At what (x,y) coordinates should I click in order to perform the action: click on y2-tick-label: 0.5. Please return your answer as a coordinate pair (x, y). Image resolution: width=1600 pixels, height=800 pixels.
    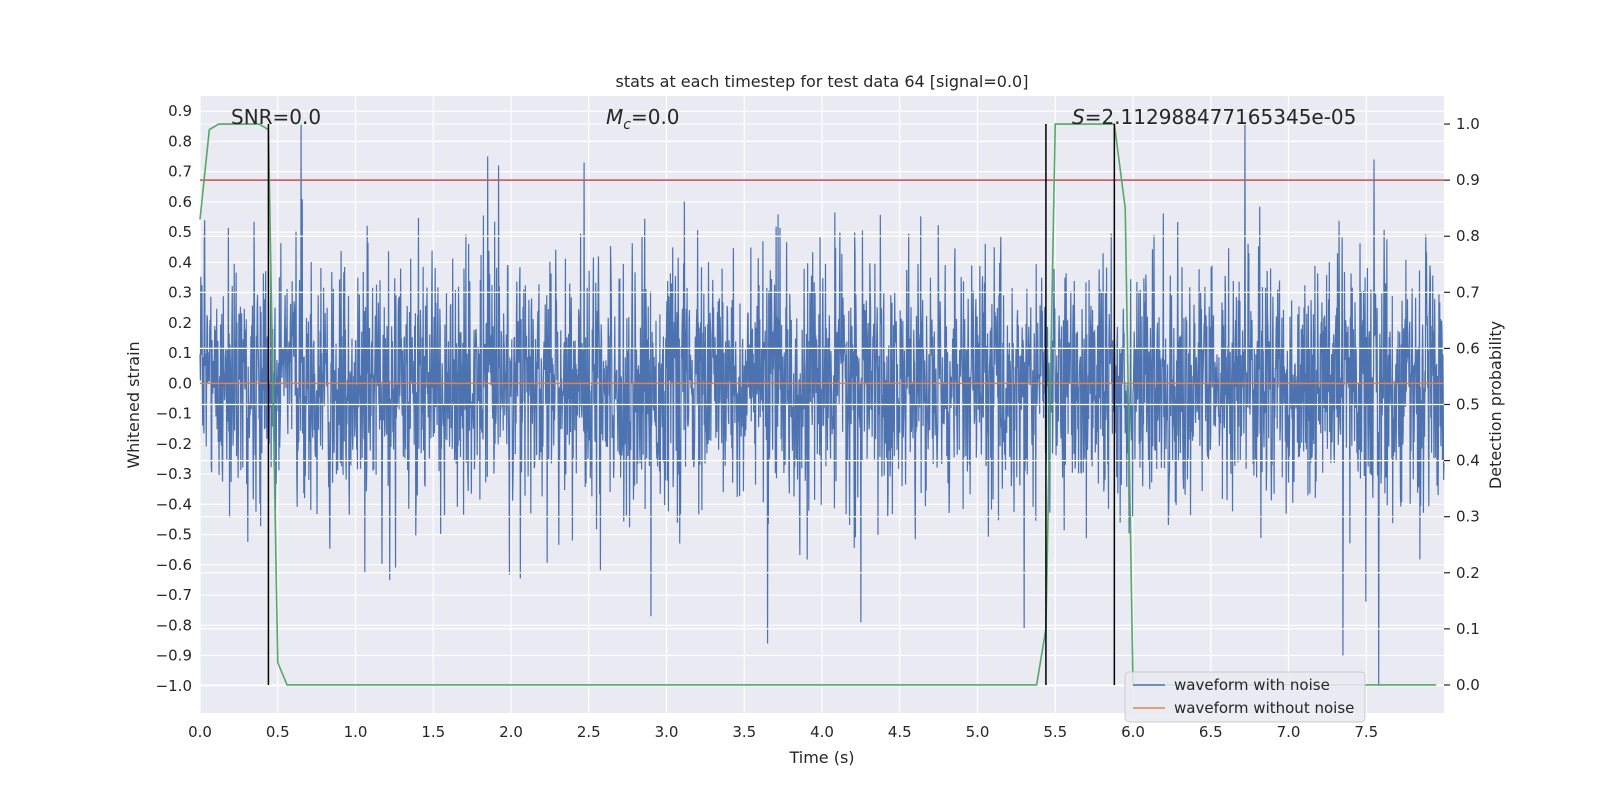
    Looking at the image, I should click on (1468, 405).